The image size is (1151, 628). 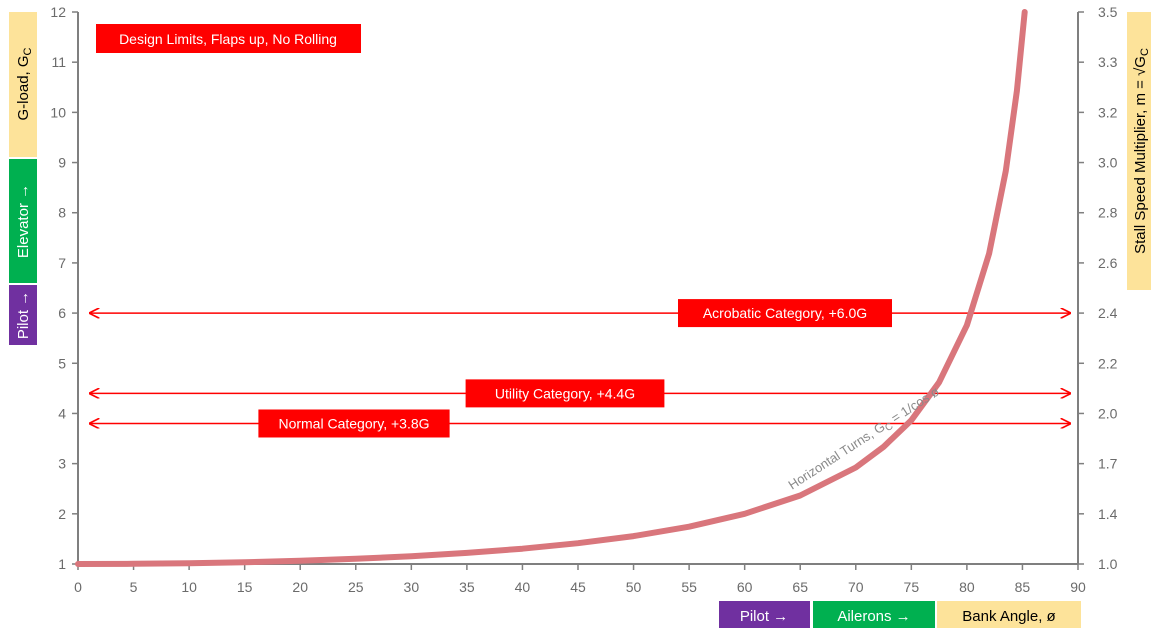 I want to click on x-tick-label: 35, so click(x=467, y=587).